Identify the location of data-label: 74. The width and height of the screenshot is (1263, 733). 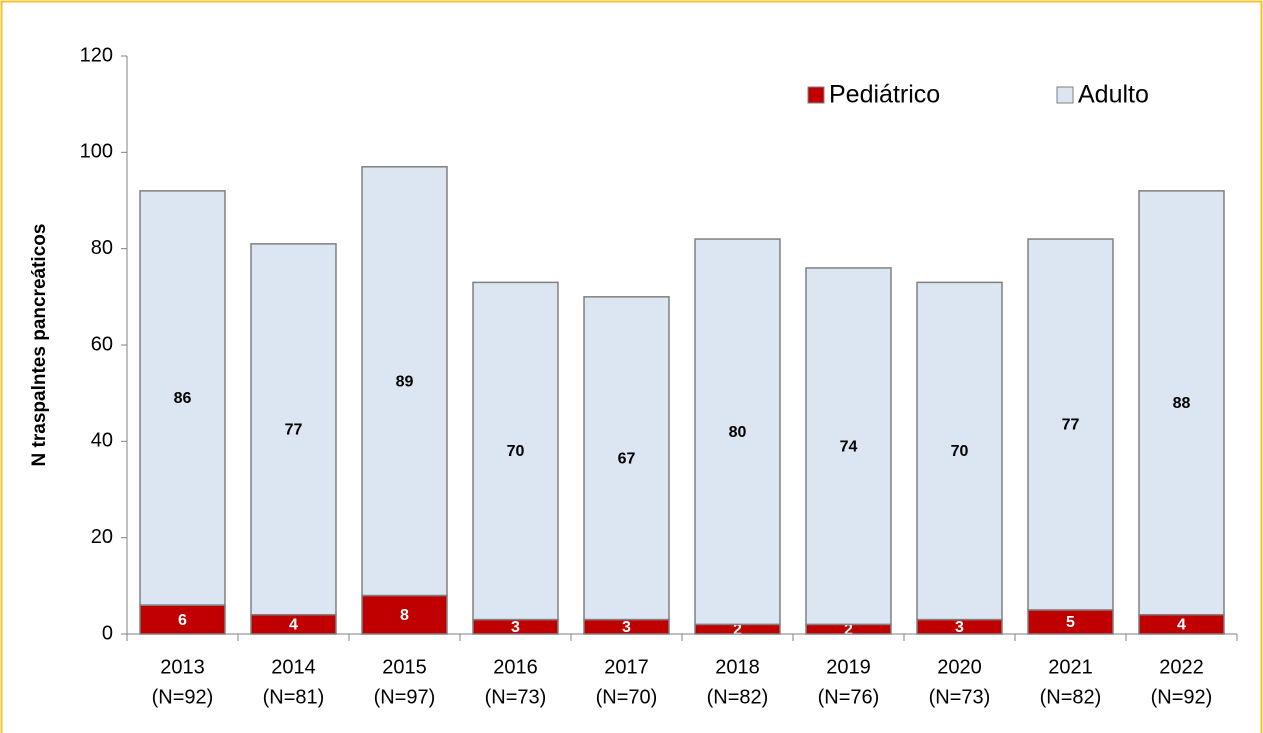
(849, 446).